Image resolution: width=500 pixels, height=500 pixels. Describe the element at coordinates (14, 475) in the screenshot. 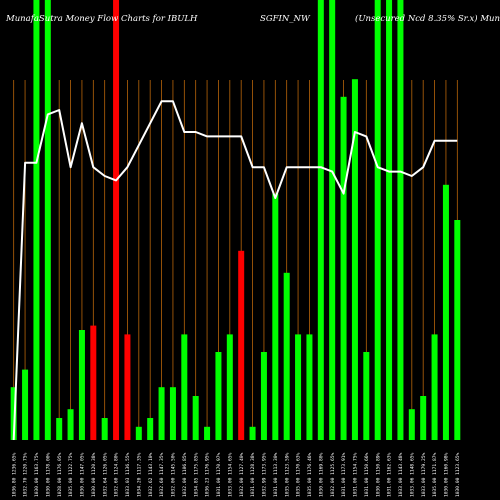

I see `x-tick-label: 1036.80 1236.65%` at that location.